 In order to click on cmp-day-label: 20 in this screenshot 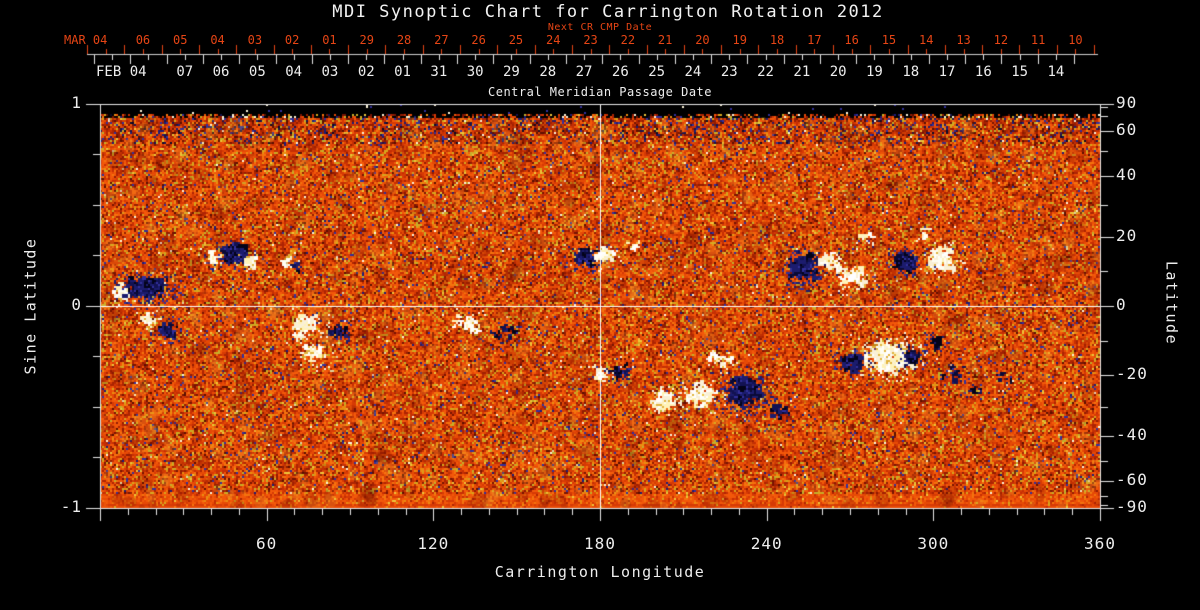, I will do `click(838, 72)`.